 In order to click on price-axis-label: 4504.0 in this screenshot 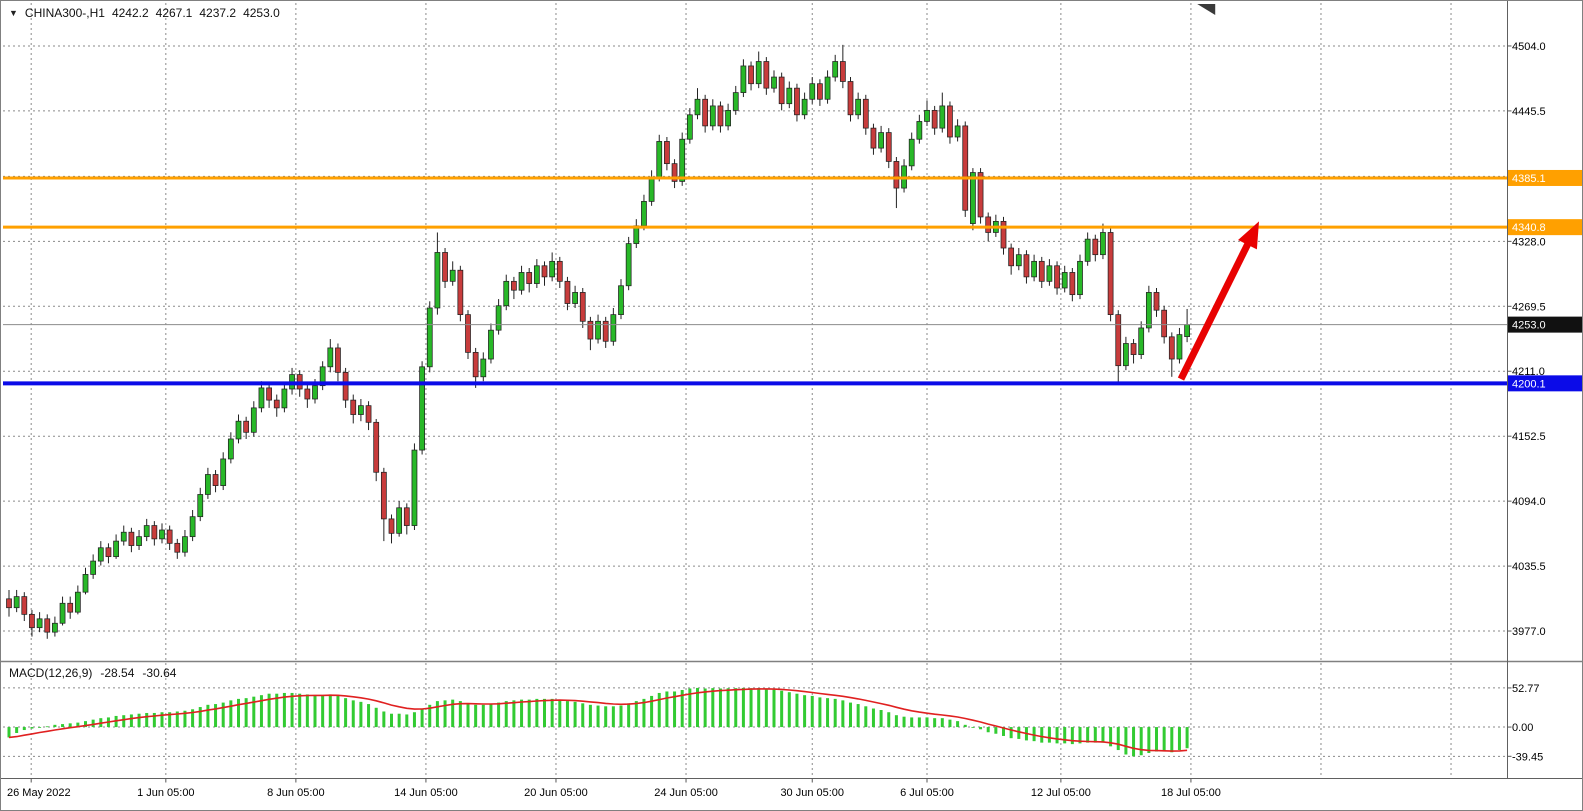, I will do `click(1529, 47)`.